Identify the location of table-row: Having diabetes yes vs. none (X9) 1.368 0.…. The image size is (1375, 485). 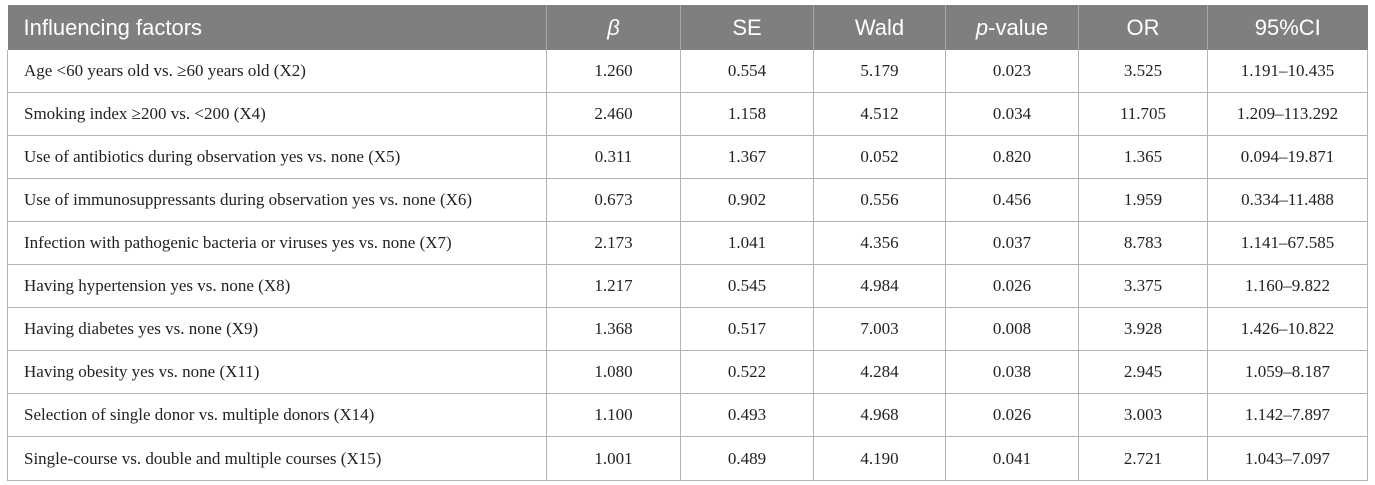
(687, 329).